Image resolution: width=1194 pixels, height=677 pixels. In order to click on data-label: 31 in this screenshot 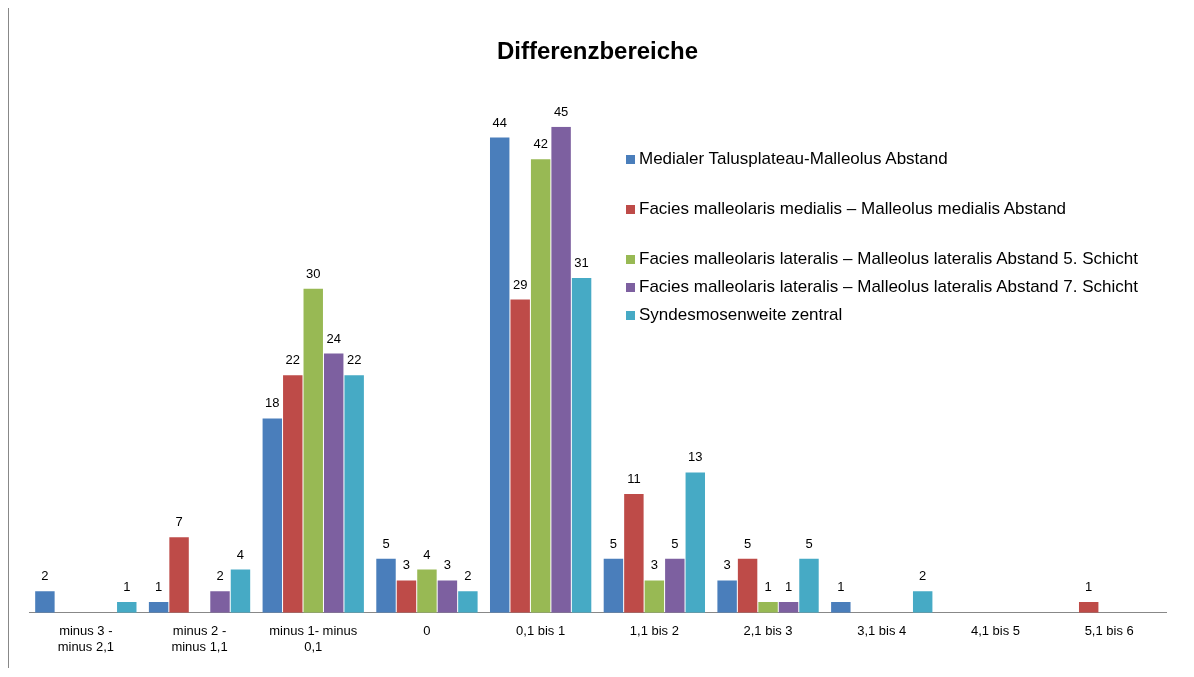, I will do `click(581, 263)`.